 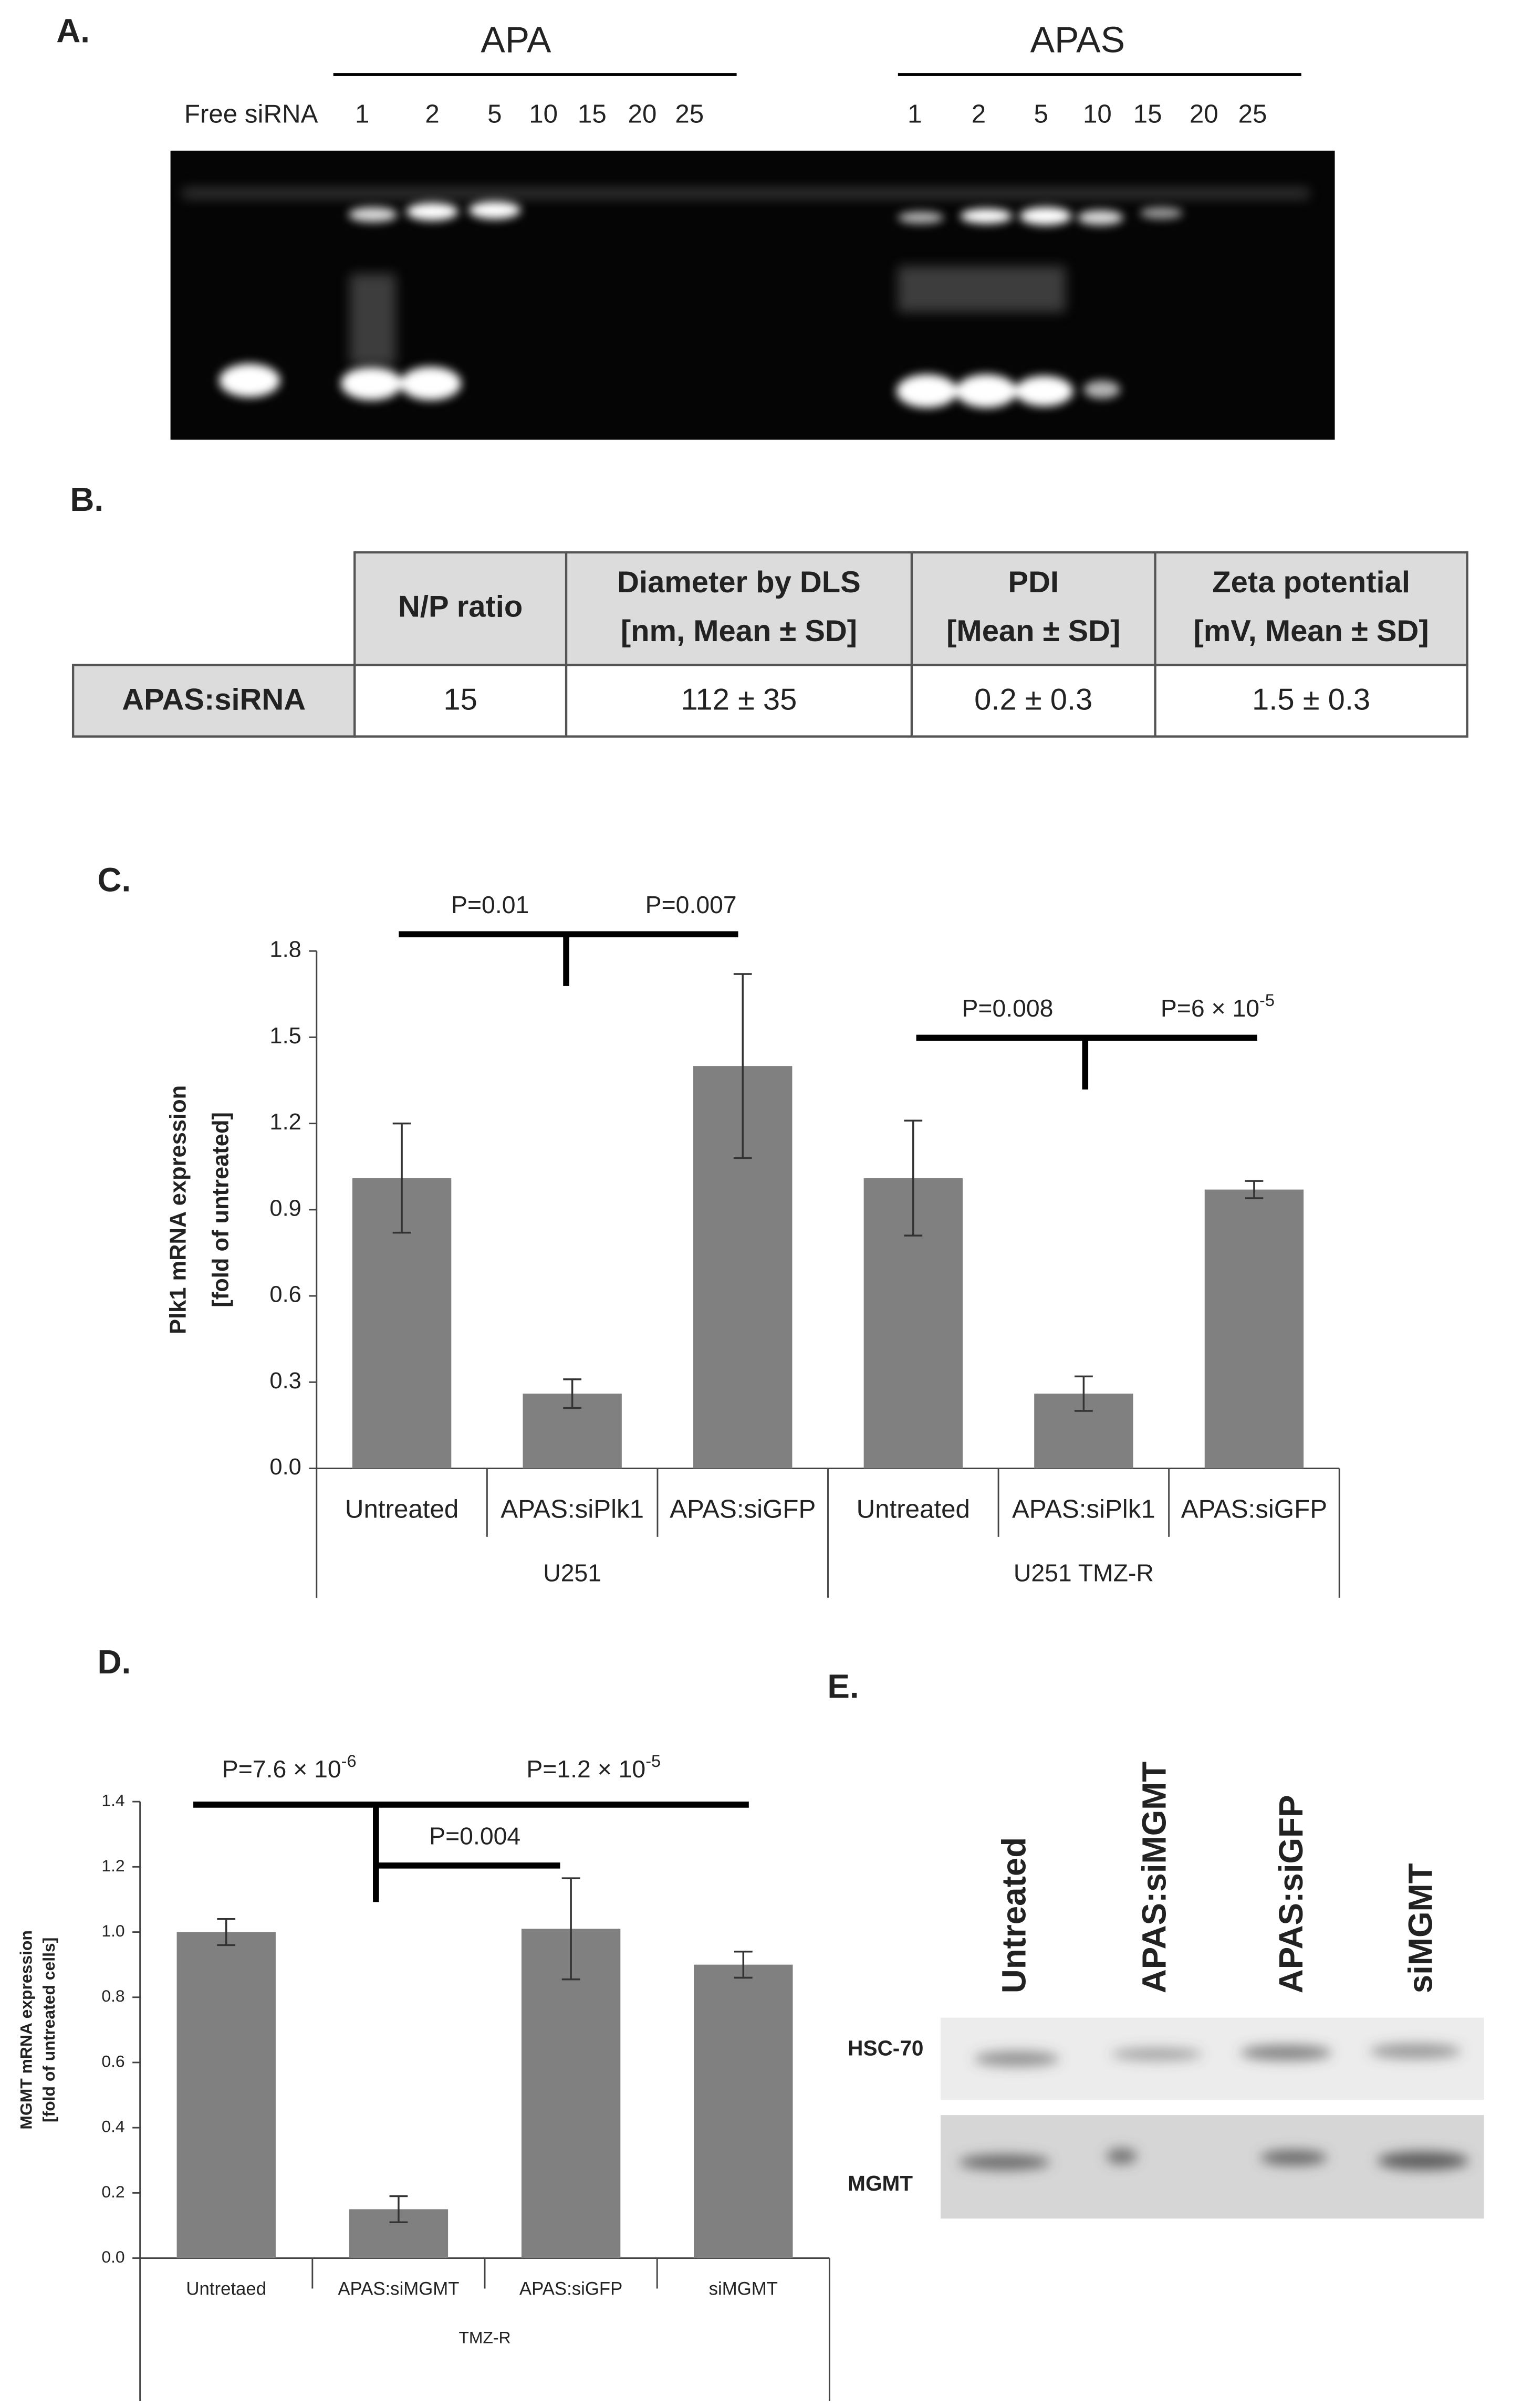 I want to click on group-label: U251 TMZ-R, so click(x=1084, y=1573).